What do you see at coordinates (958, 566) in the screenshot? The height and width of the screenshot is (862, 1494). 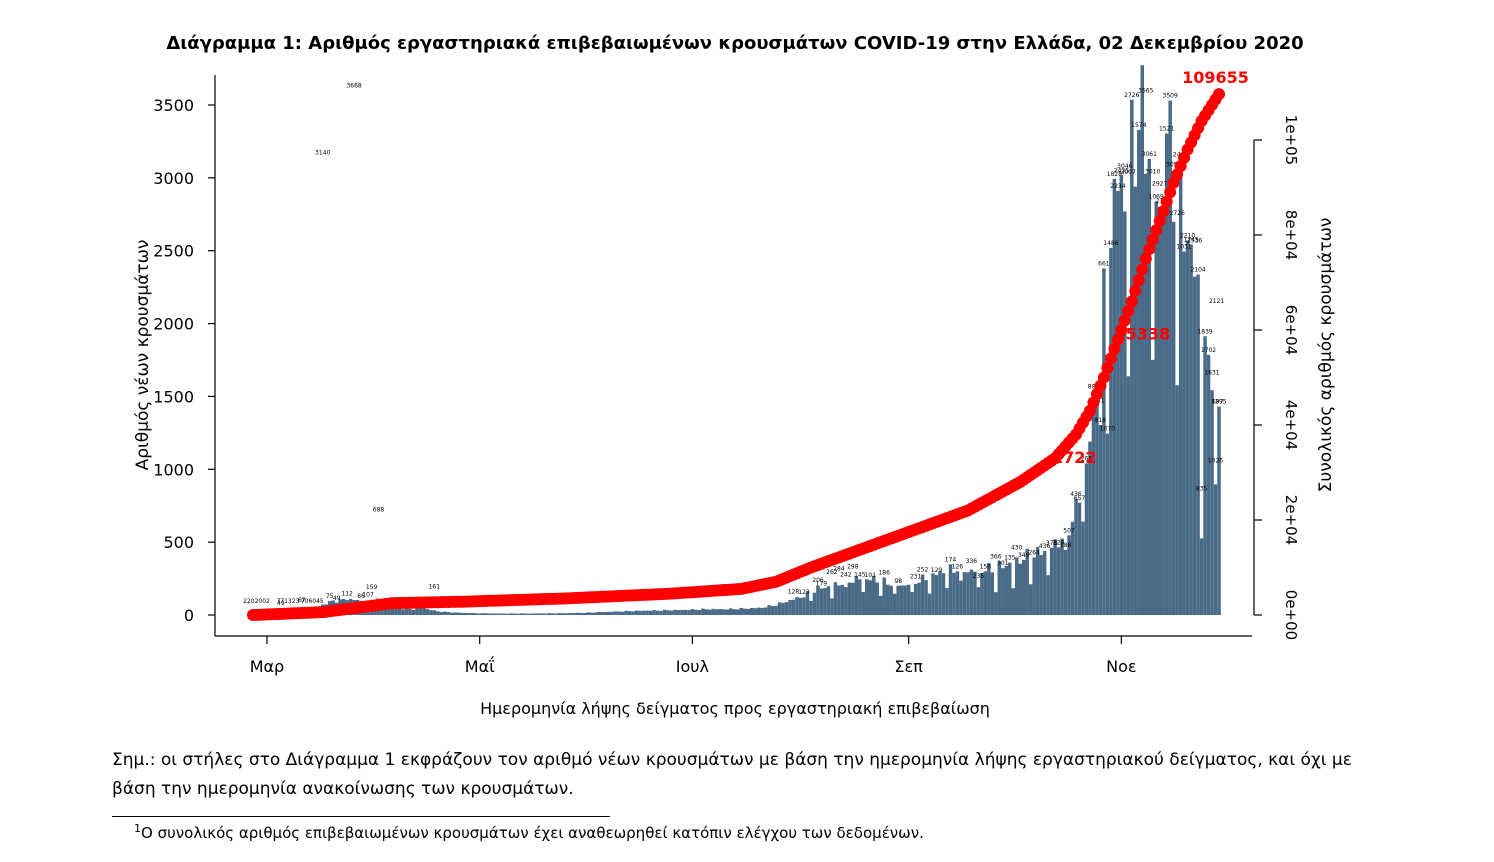 I see `bar-value-label: 126` at bounding box center [958, 566].